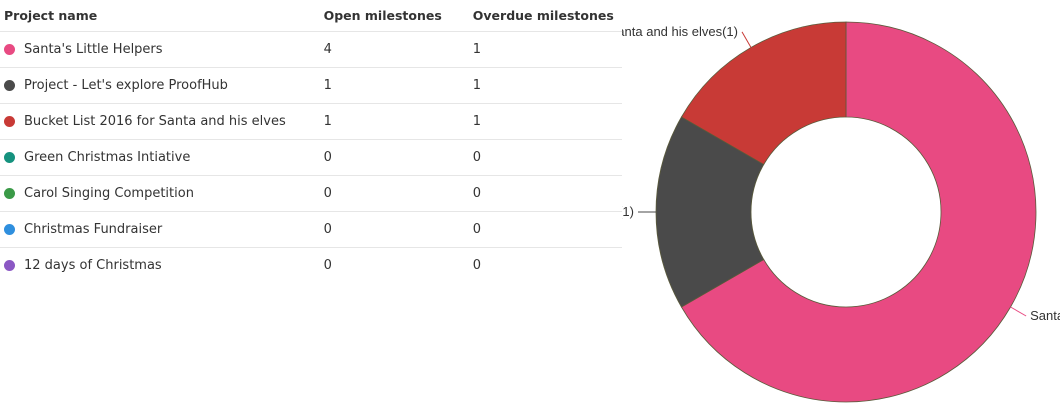 This screenshot has width=1060, height=412. I want to click on table-row: Santa's Little Helpers 4 1, so click(311, 49).